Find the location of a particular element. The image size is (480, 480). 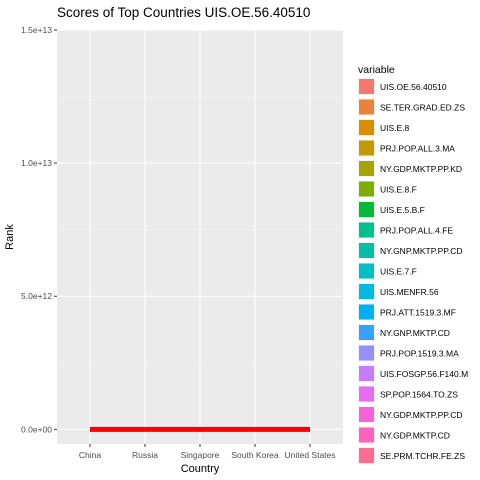

x-tick-label: South Korea is located at coordinates (255, 455).